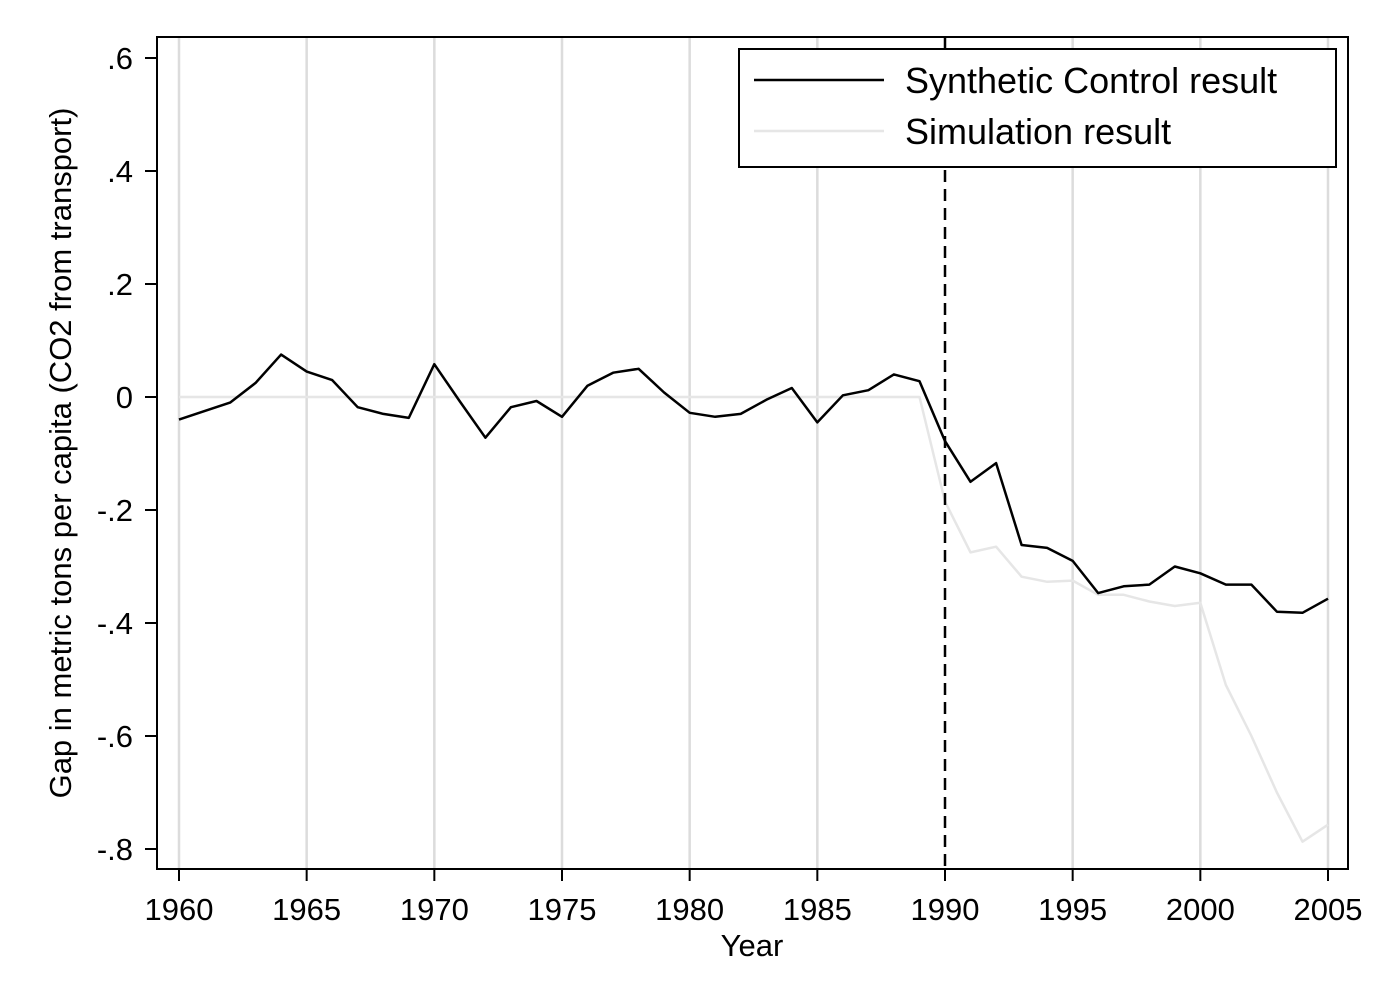 This screenshot has width=1386, height=1008. What do you see at coordinates (127, 454) in the screenshot?
I see `y-axis: .6 .4 .2 0 -.2 -.4 -.6 -.8` at bounding box center [127, 454].